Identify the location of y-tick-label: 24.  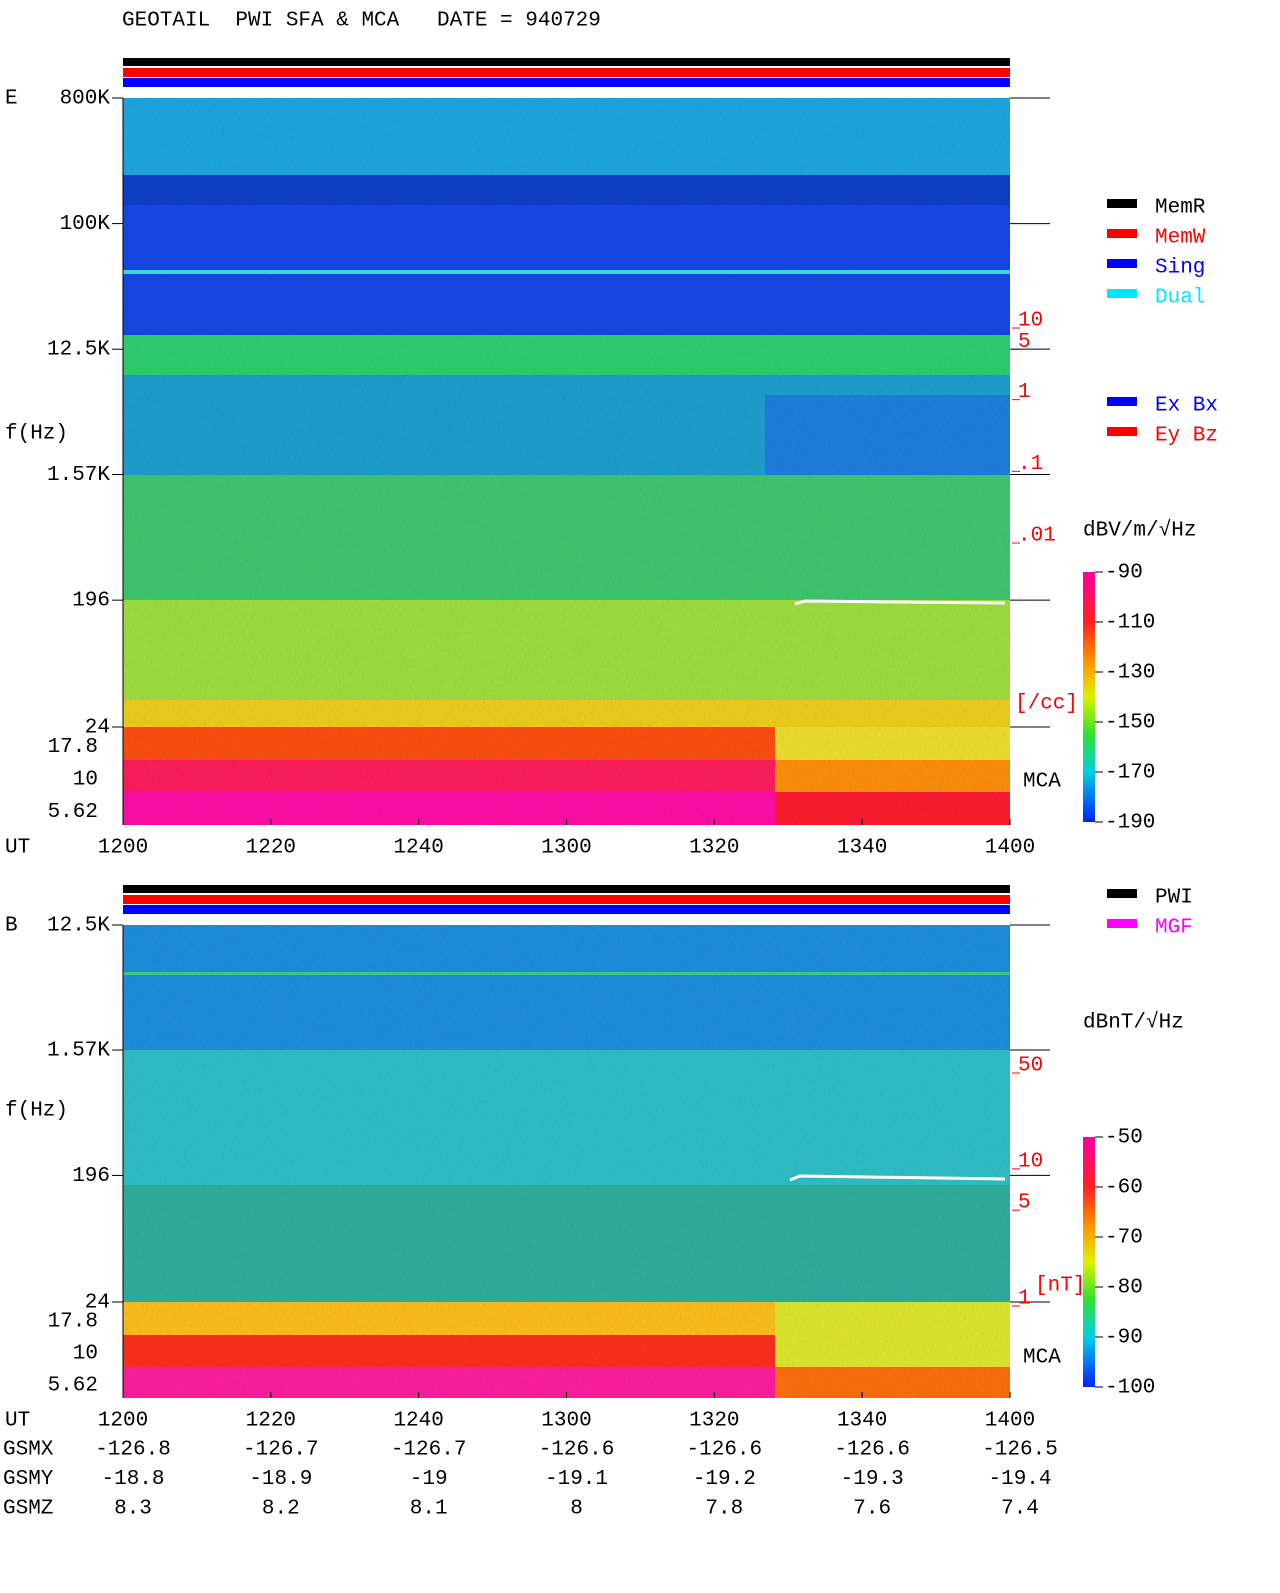
(97, 728).